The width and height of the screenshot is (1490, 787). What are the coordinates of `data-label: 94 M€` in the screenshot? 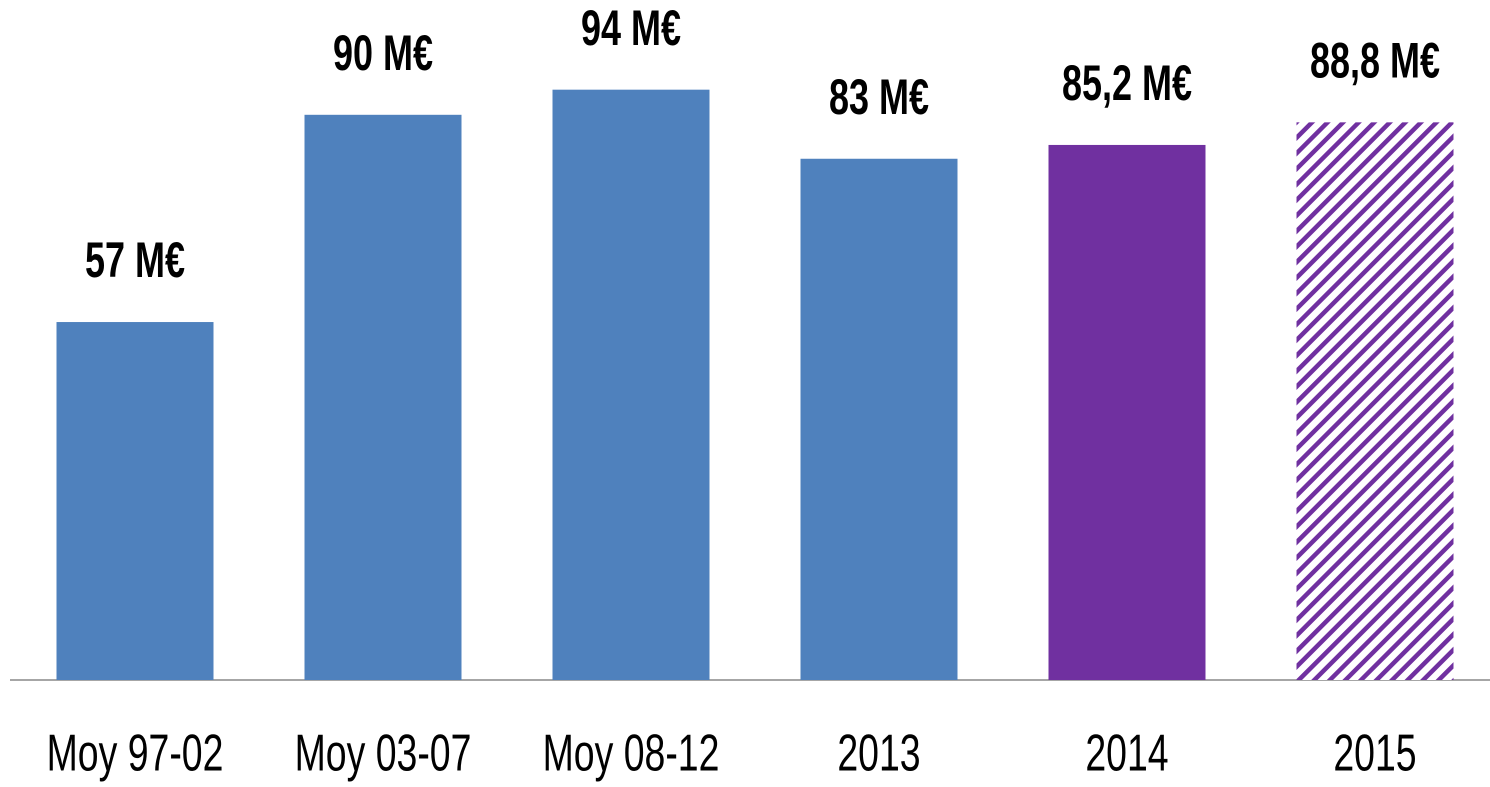 It's located at (631, 28).